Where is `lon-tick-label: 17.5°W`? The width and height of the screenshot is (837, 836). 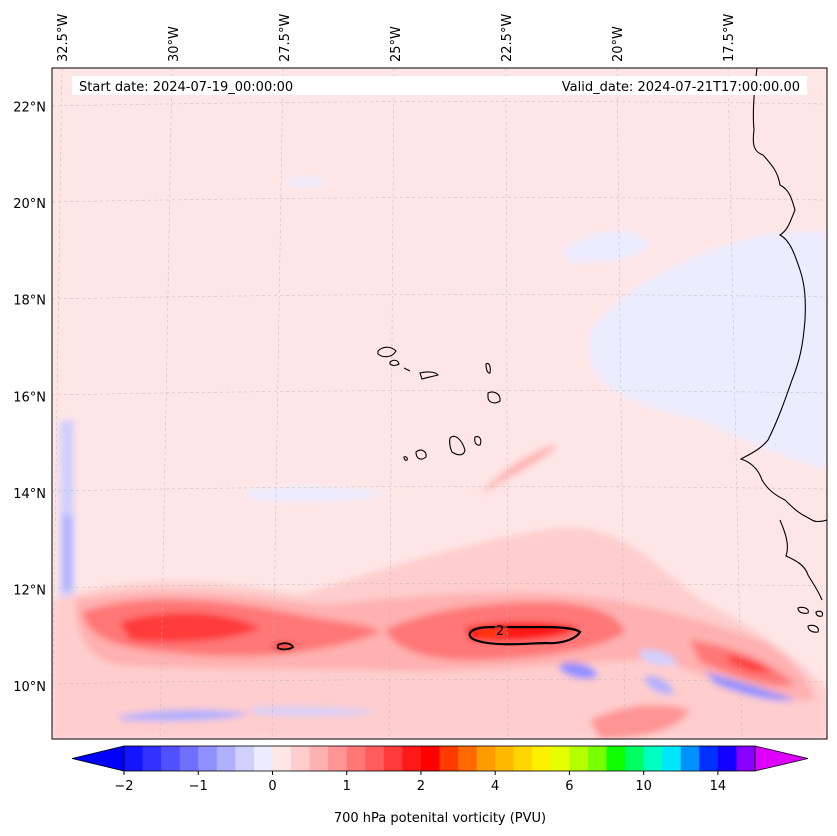
lon-tick-label: 17.5°W is located at coordinates (729, 38).